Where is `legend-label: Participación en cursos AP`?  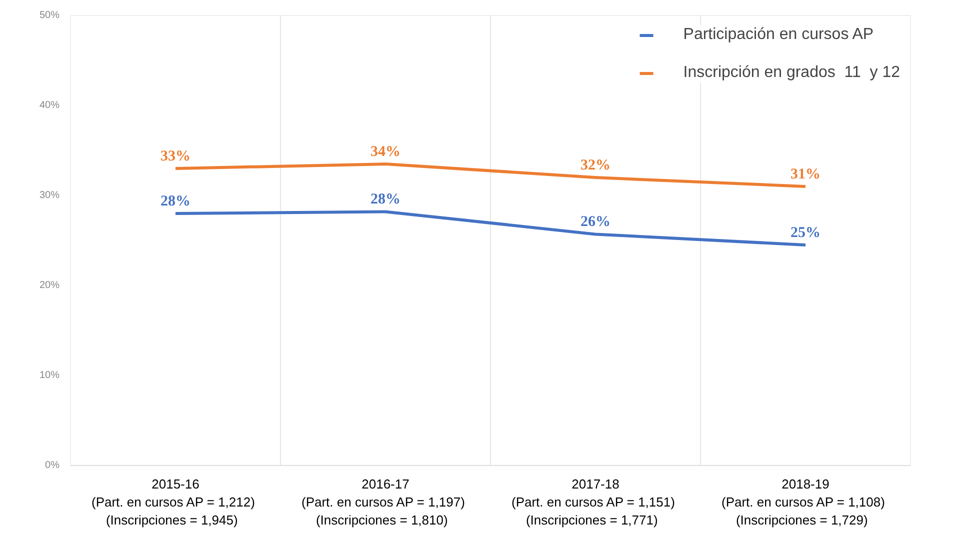 legend-label: Participación en cursos AP is located at coordinates (778, 35).